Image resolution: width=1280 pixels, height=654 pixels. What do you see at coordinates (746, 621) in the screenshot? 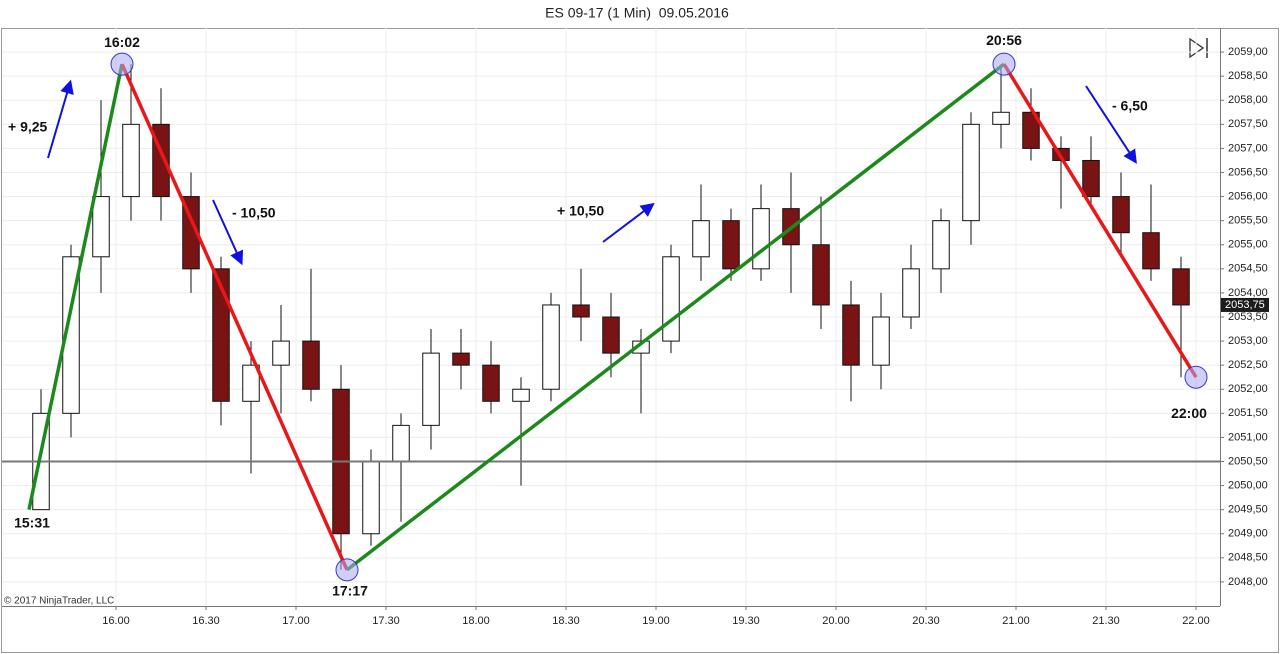
I see `x-tick-label: 19.30` at bounding box center [746, 621].